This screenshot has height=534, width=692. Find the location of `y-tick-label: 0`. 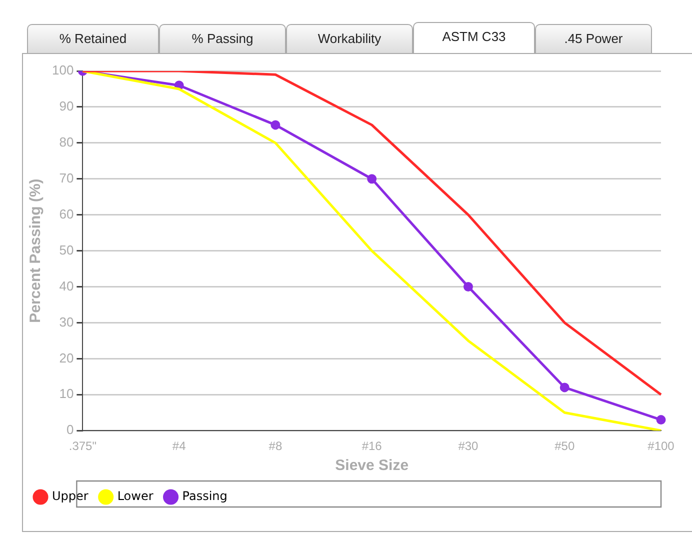

y-tick-label: 0 is located at coordinates (70, 430).